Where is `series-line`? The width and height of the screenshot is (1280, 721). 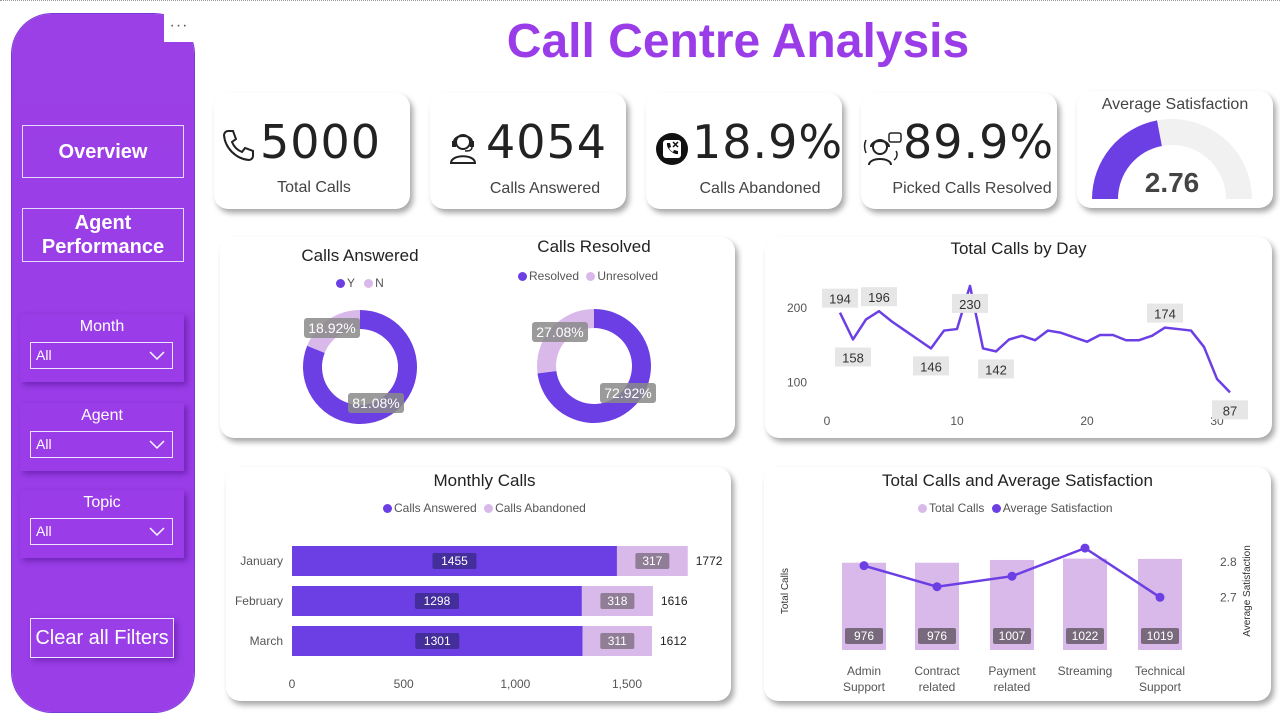 series-line is located at coordinates (1034, 339).